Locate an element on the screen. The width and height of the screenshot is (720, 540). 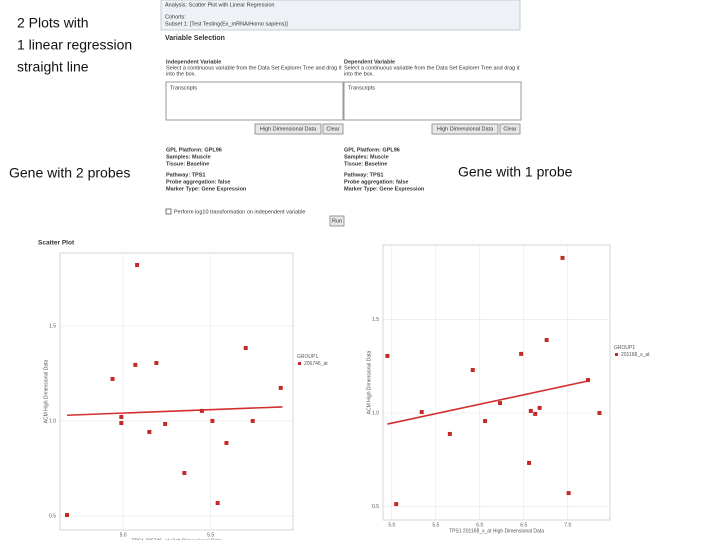
legend-swatch is located at coordinates (616, 354).